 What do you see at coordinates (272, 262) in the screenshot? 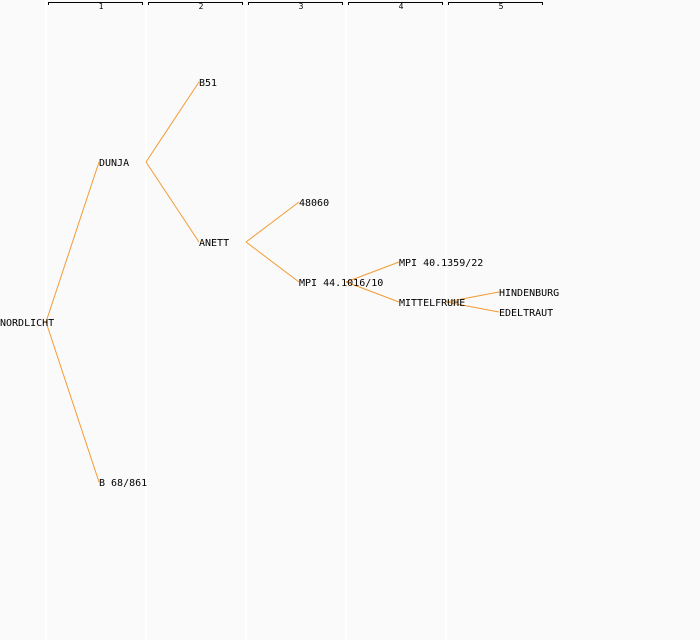
I see `edge-anett-mpi44` at bounding box center [272, 262].